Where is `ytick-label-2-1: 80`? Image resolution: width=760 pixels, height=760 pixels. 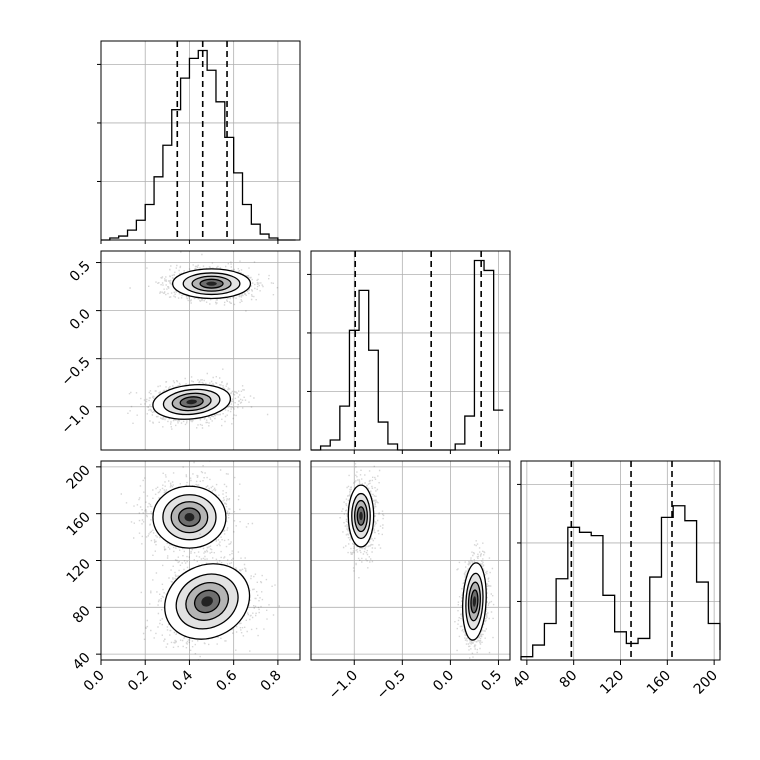
ytick-label-2-1: 80 is located at coordinates (82, 615).